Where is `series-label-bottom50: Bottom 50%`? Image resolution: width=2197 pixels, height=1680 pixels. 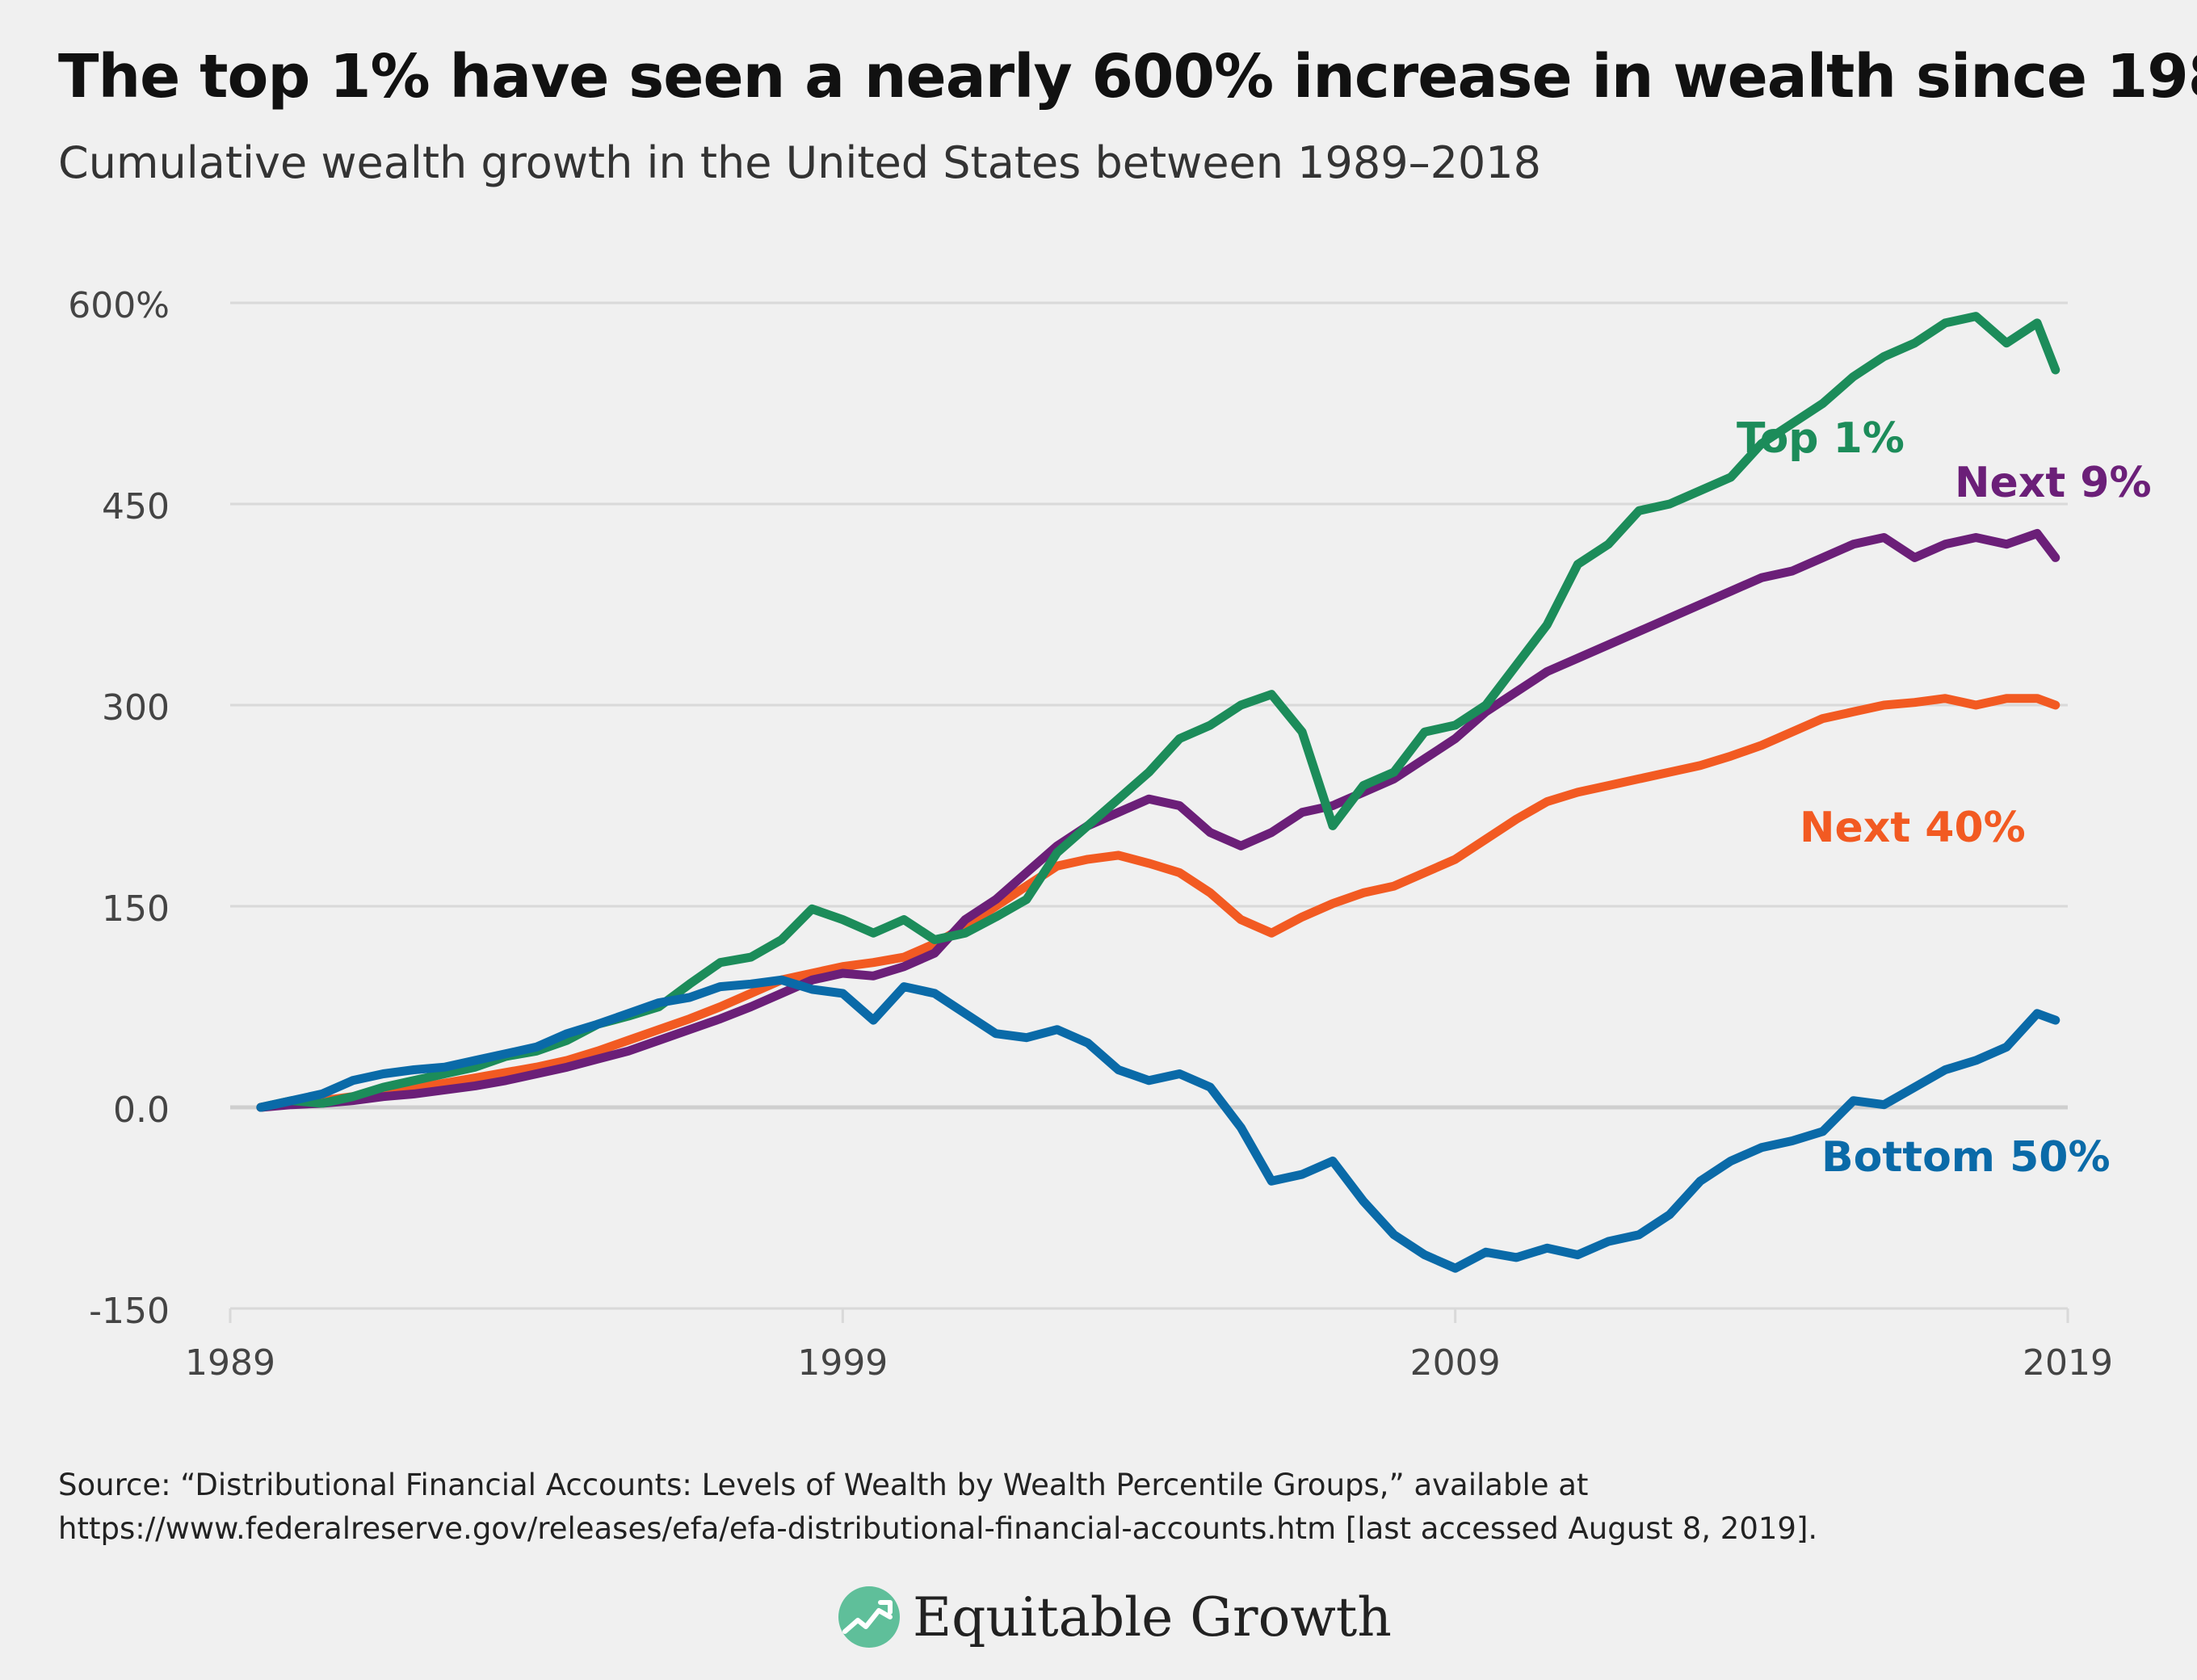
series-label-bottom50: Bottom 50% is located at coordinates (1966, 1157).